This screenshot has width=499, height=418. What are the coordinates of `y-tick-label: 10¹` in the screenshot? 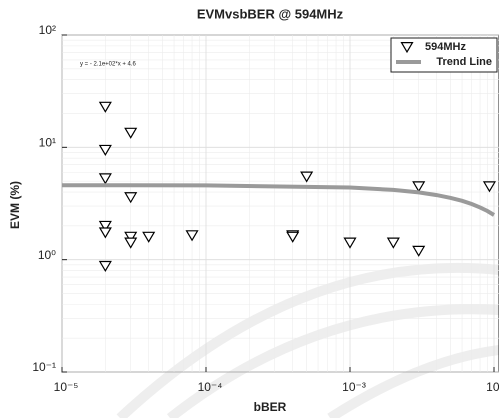 It's located at (47, 143).